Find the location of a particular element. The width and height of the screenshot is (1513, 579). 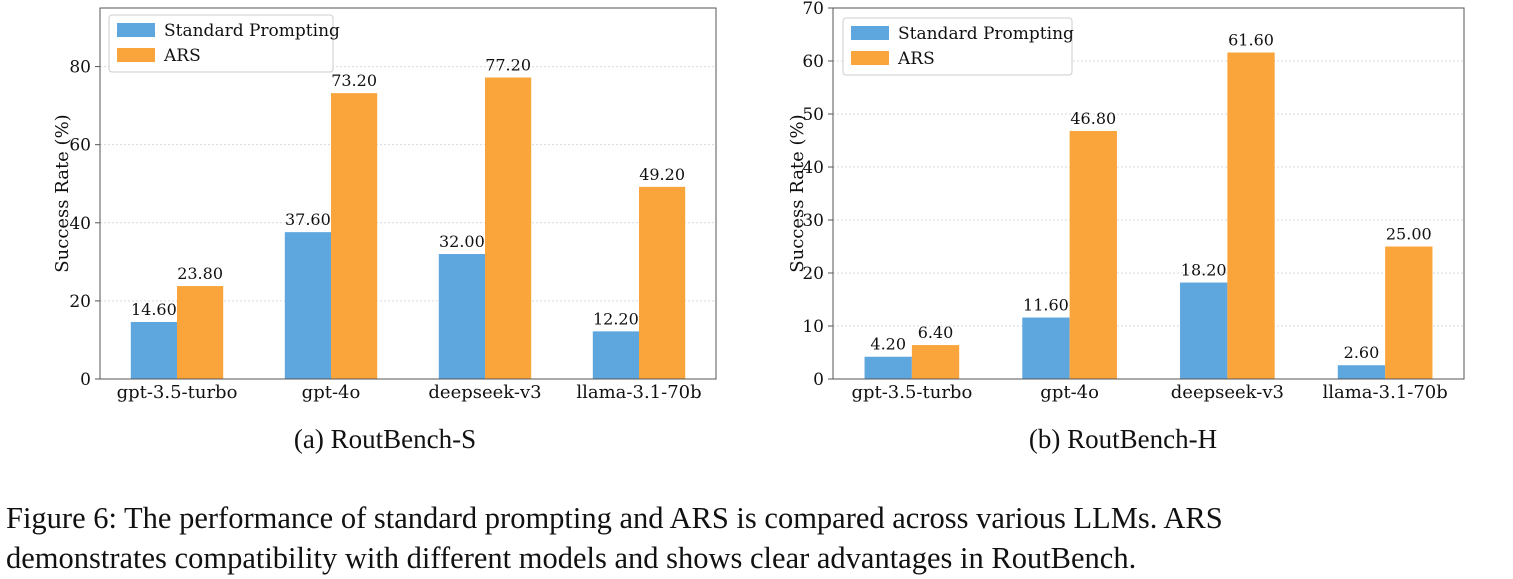

standard-value-label-0: 14.60 is located at coordinates (154, 309).